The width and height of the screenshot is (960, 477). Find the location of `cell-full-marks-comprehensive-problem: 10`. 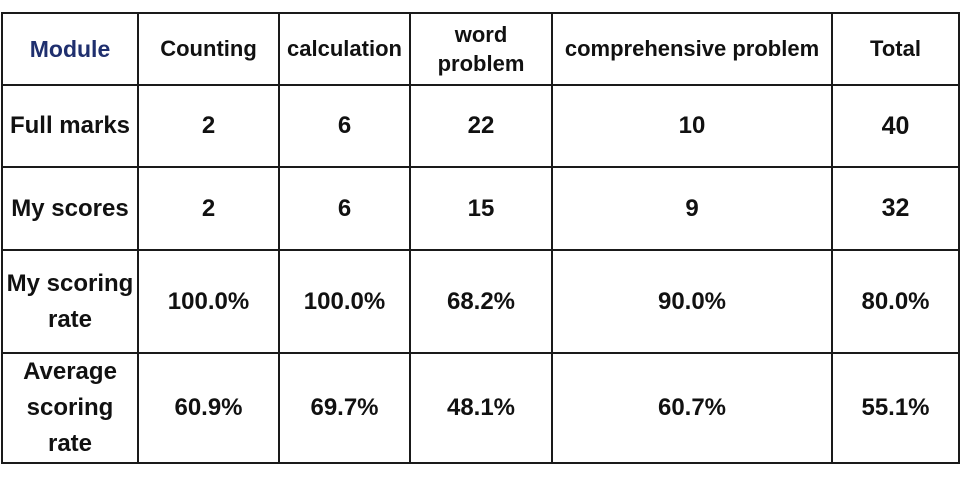

cell-full-marks-comprehensive-problem: 10 is located at coordinates (692, 126).